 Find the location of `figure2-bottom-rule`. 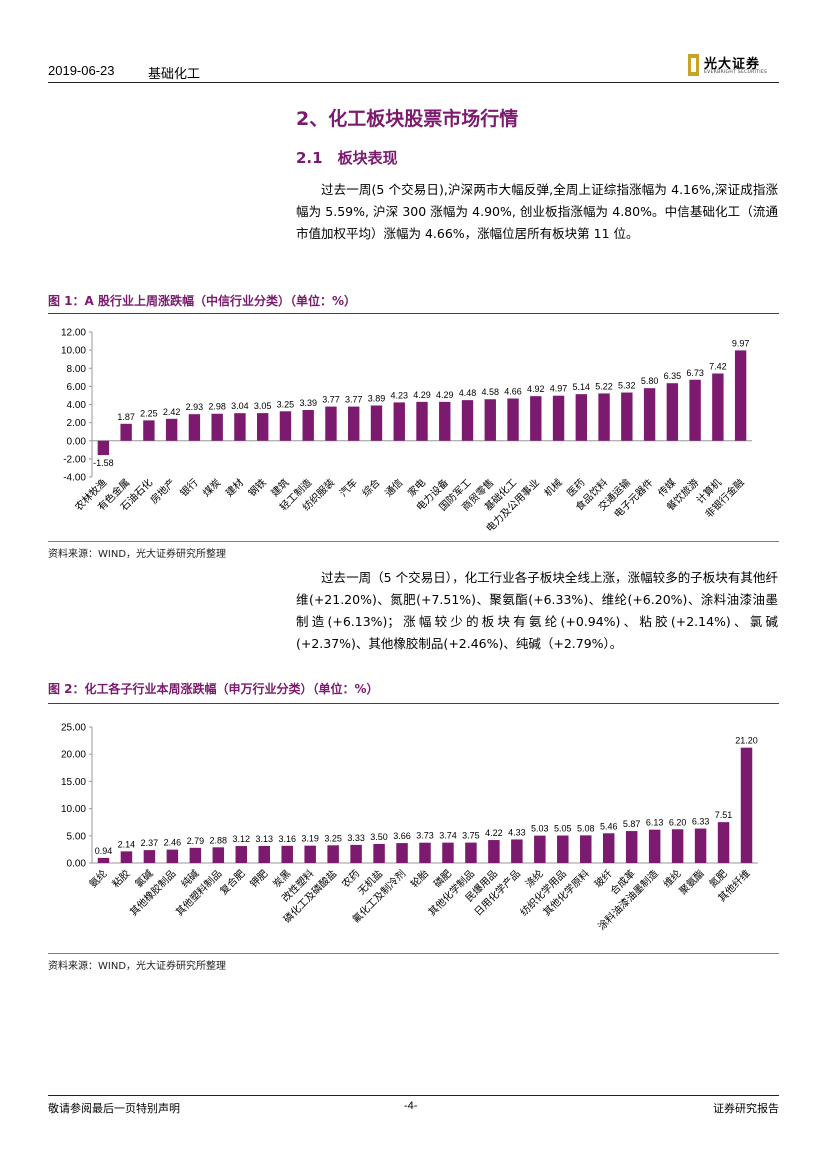

figure2-bottom-rule is located at coordinates (413, 953).